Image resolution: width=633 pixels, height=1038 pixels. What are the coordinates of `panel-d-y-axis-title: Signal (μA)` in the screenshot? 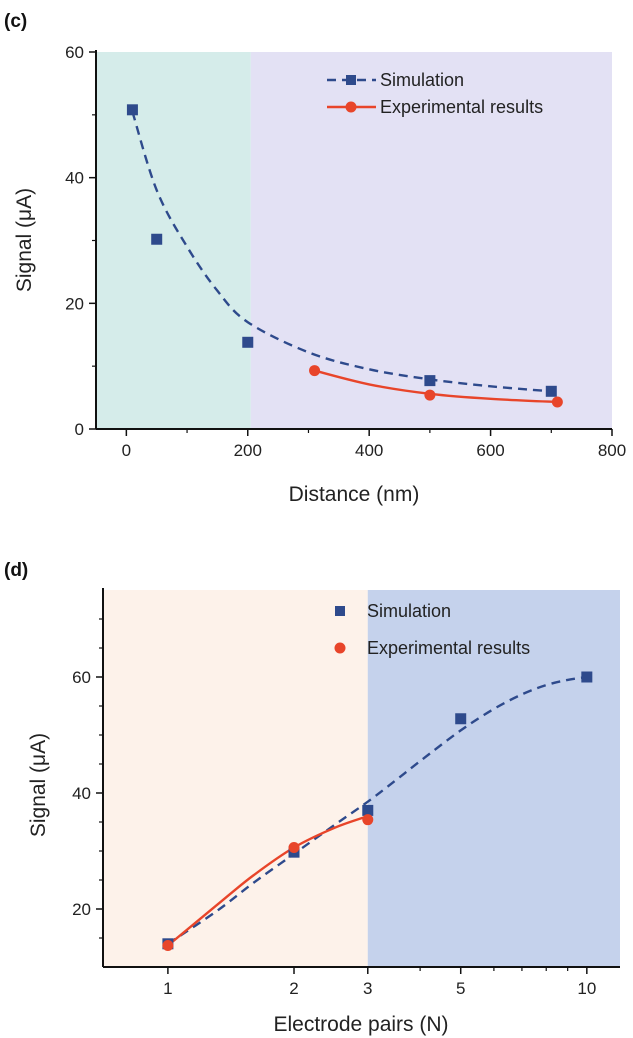 It's located at (38, 785).